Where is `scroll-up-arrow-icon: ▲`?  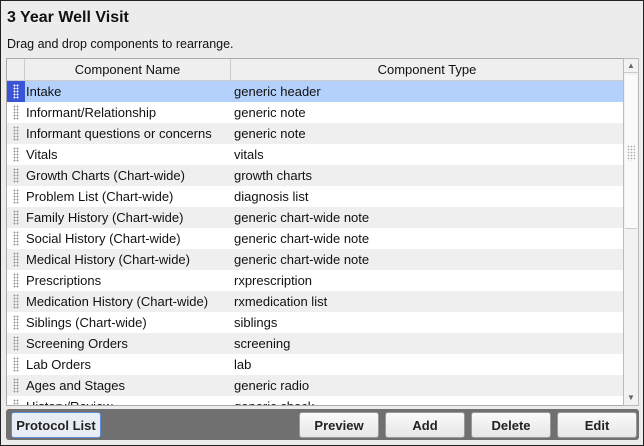
scroll-up-arrow-icon: ▲ is located at coordinates (631, 66).